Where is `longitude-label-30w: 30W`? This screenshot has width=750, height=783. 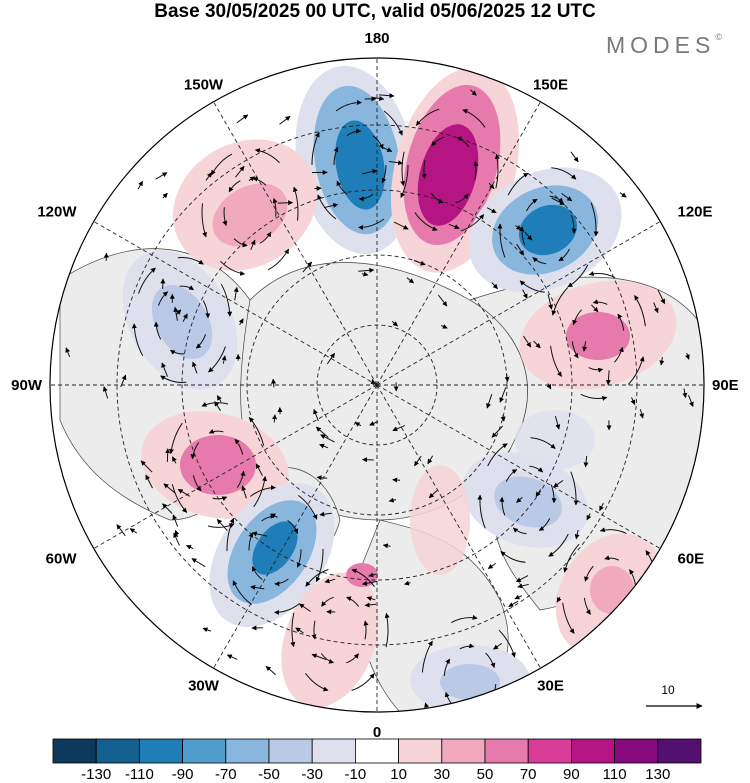 longitude-label-30w: 30W is located at coordinates (204, 686).